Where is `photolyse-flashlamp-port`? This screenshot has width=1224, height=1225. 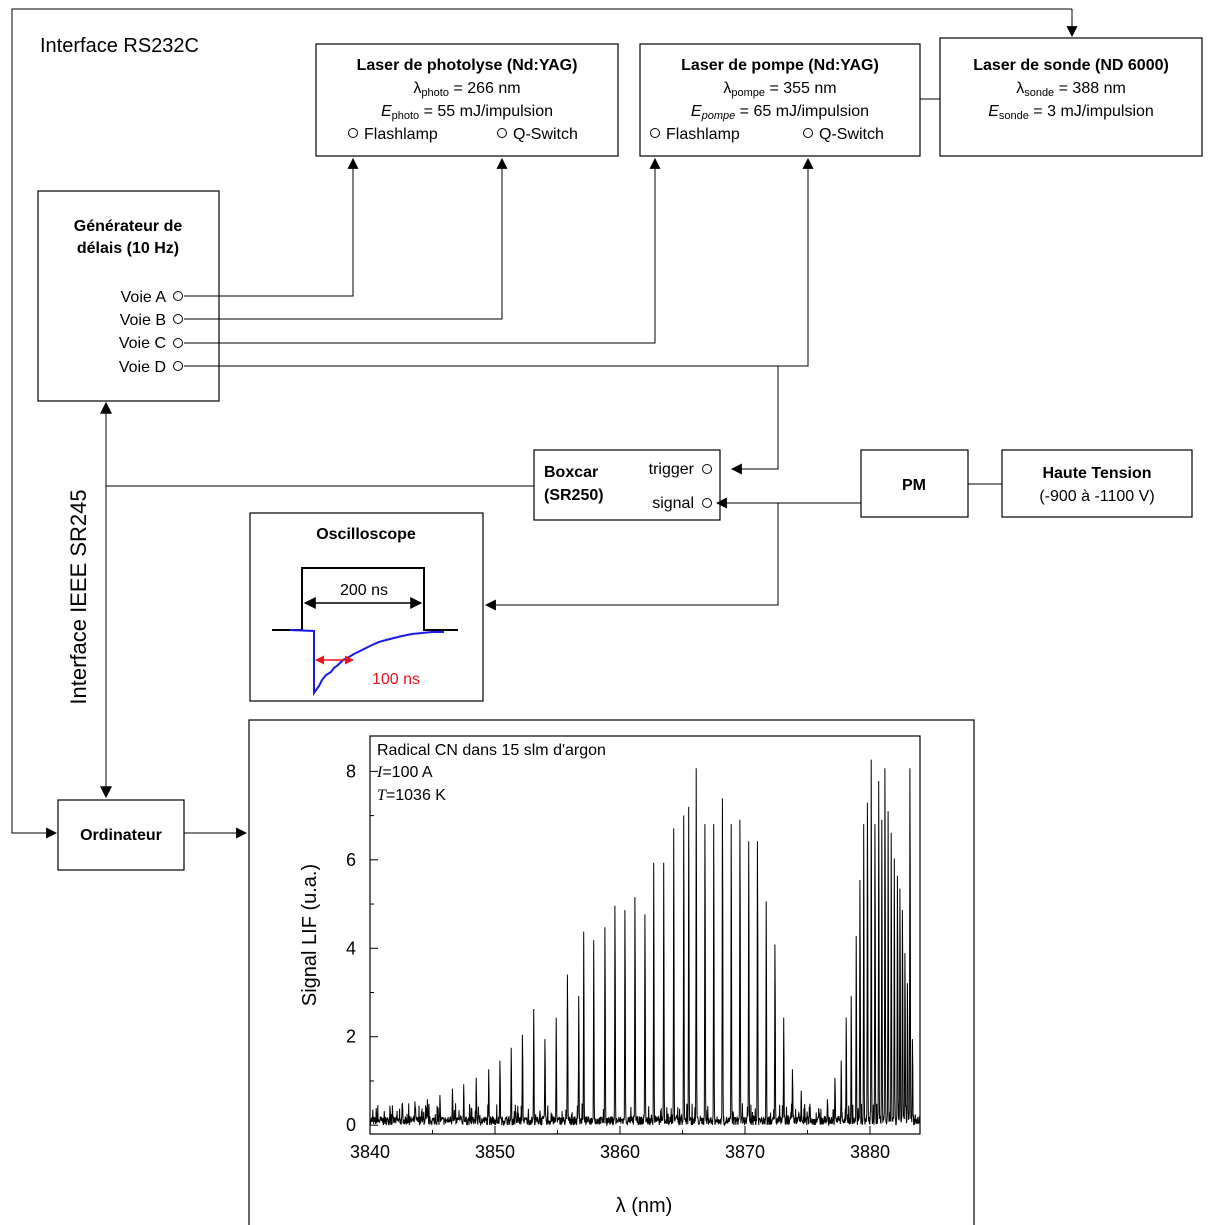
photolyse-flashlamp-port is located at coordinates (353, 133).